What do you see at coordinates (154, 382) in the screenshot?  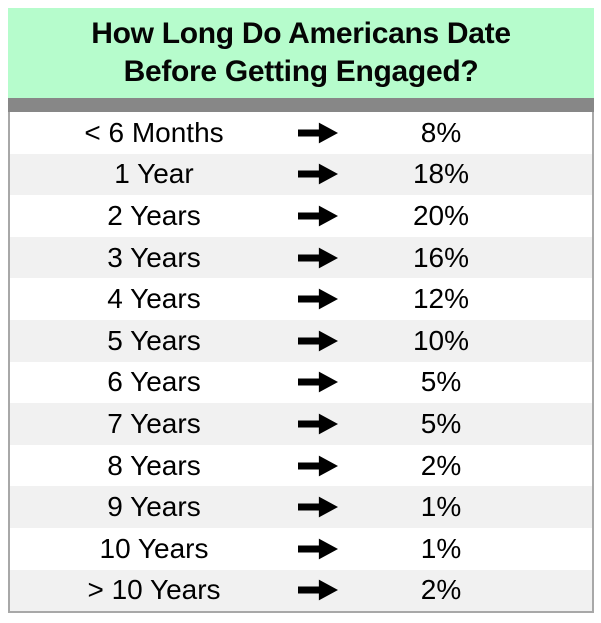 I see `duration-label: 6 Years` at bounding box center [154, 382].